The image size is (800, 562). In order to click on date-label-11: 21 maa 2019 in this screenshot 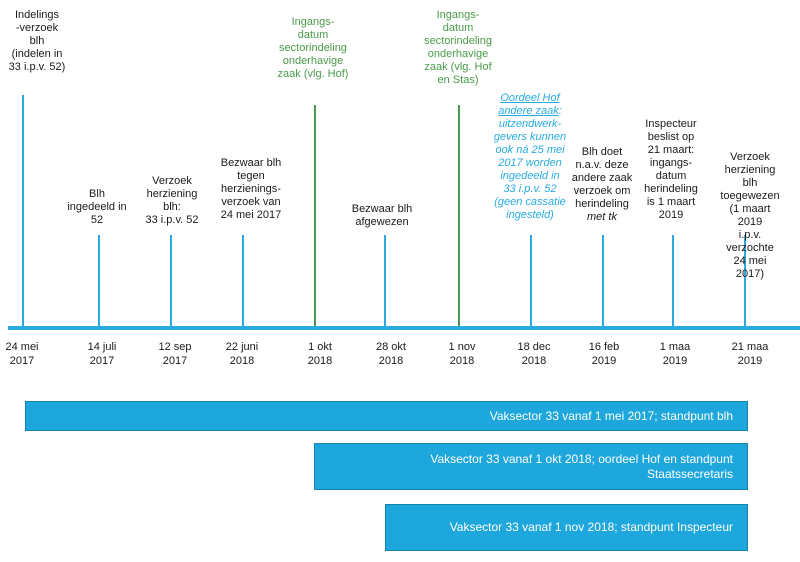, I will do `click(750, 354)`.